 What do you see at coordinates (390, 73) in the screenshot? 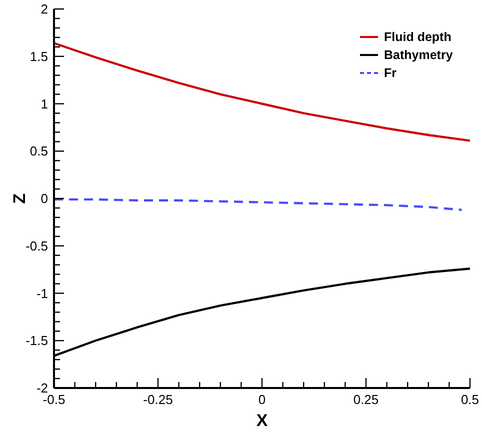
I see `legend-label: Fr` at bounding box center [390, 73].